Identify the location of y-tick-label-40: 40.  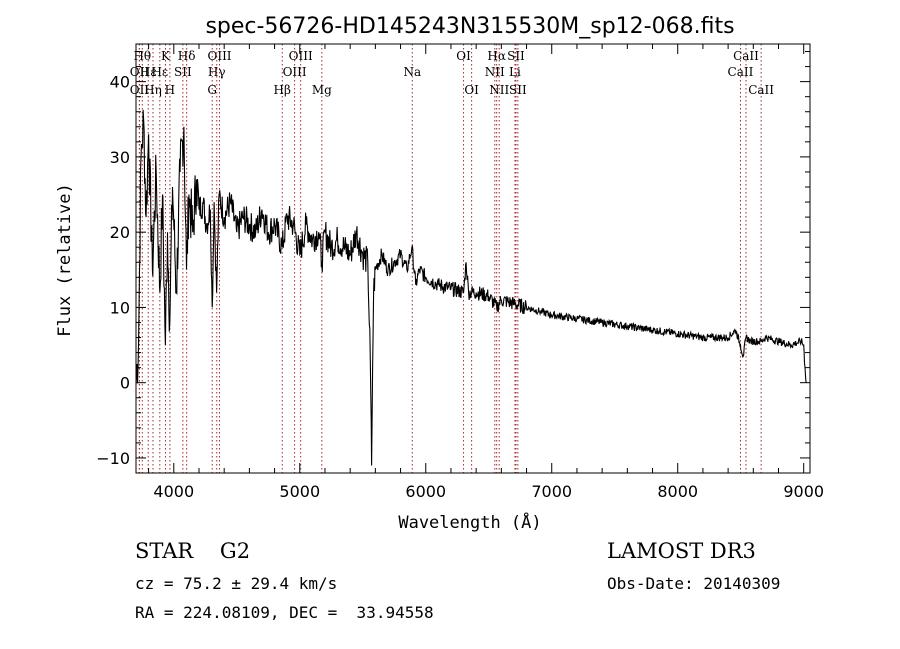
(120, 82).